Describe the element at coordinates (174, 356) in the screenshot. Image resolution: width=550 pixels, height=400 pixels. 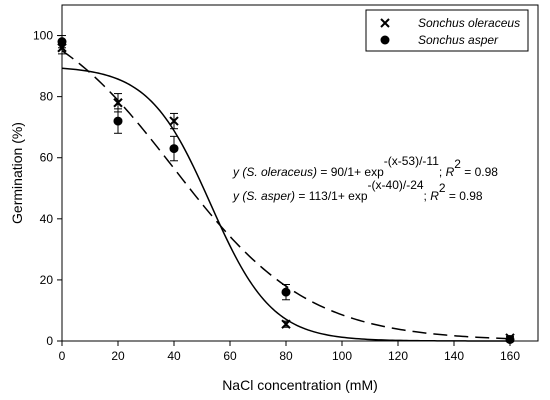
I see `x-tick-label-40: 40` at that location.